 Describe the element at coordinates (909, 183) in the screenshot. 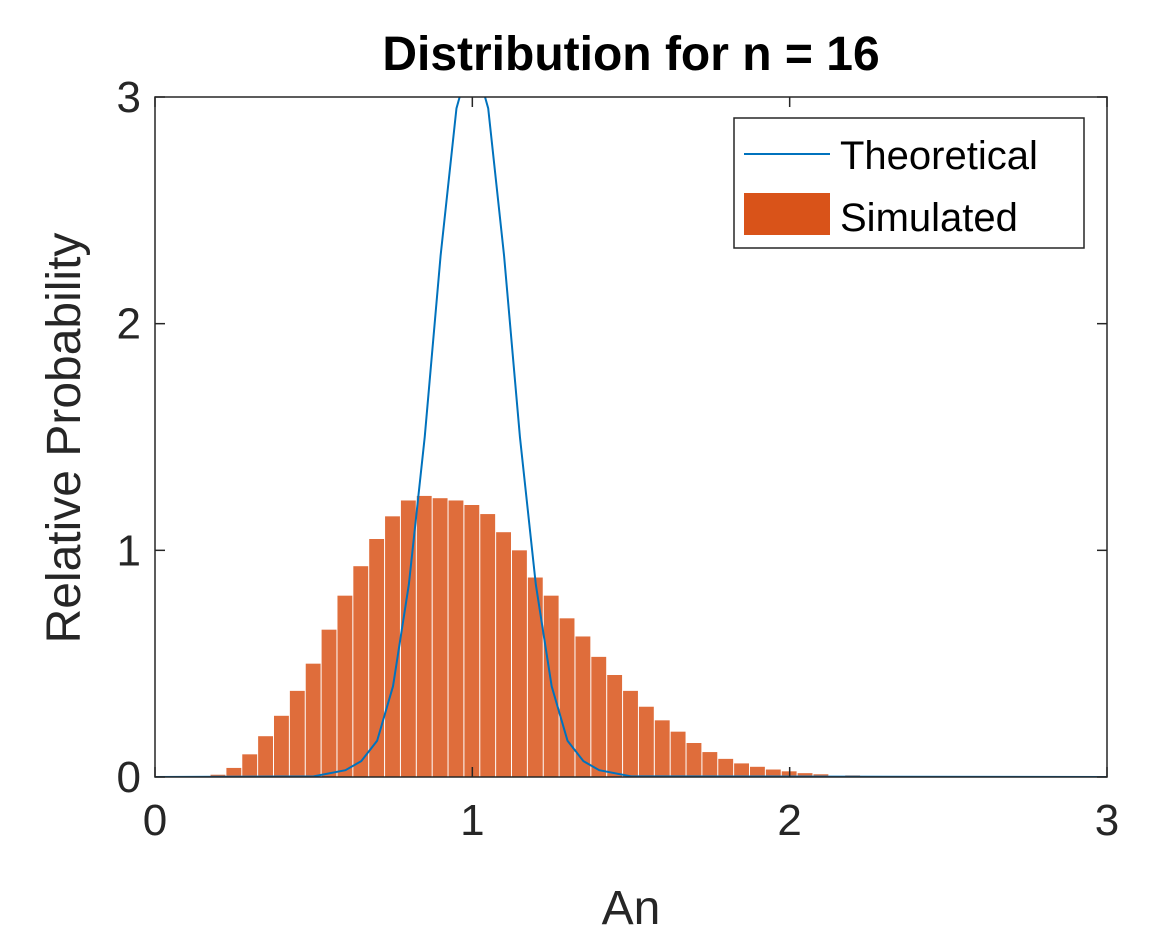

I see `legend: Theoretical Simulated` at that location.